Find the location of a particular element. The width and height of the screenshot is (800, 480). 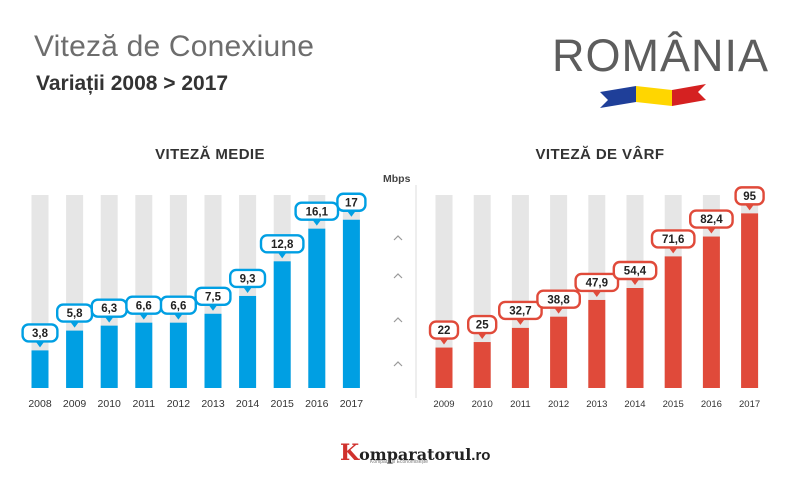

chart-subtitle: Variații 2008 > 2017 is located at coordinates (132, 83).